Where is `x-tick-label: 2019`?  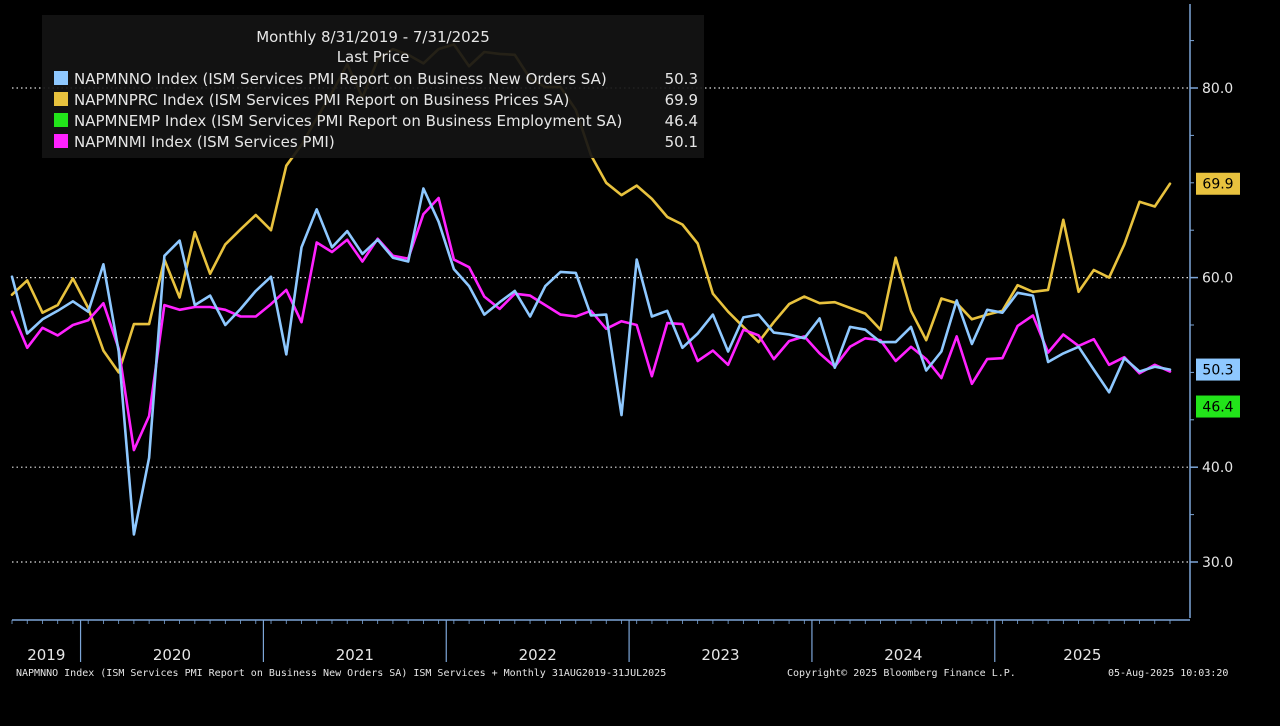
x-tick-label: 2019 is located at coordinates (46, 655).